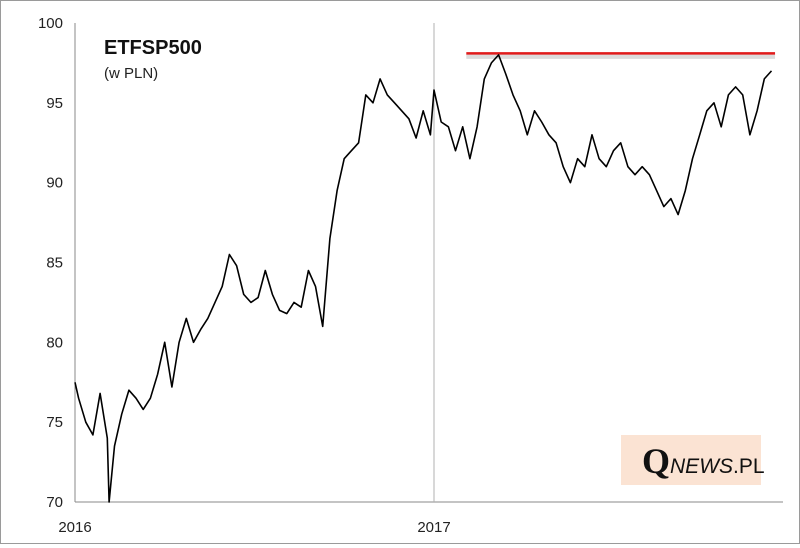 Image resolution: width=800 pixels, height=548 pixels. What do you see at coordinates (254, 527) in the screenshot?
I see `x-tick-labels: 2016 2017` at bounding box center [254, 527].